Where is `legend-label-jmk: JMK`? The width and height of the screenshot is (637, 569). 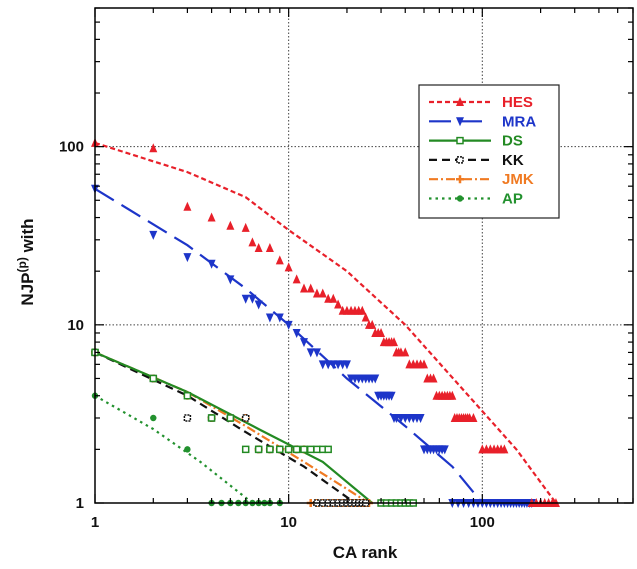
legend-label-jmk: JMK is located at coordinates (518, 179).